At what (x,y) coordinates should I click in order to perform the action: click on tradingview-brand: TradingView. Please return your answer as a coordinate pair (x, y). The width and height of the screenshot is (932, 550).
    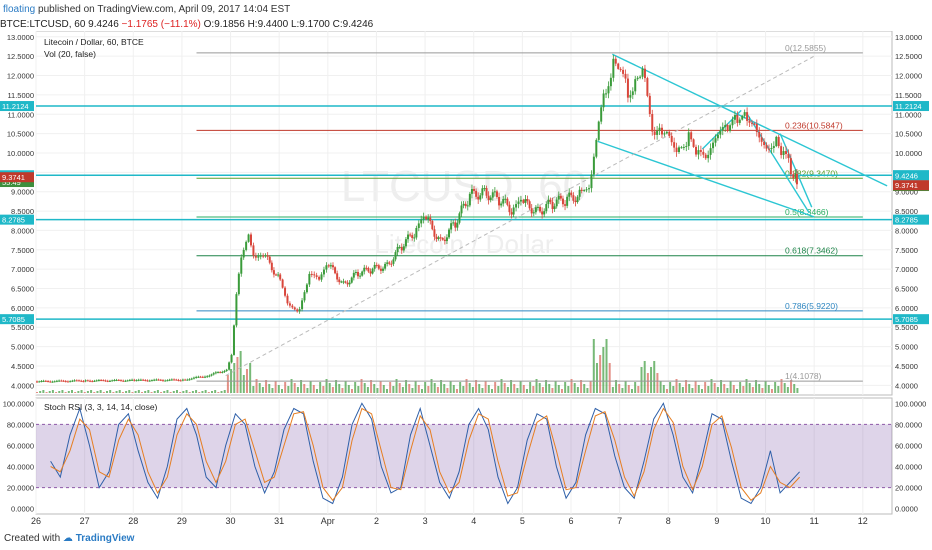
    Looking at the image, I should click on (105, 538).